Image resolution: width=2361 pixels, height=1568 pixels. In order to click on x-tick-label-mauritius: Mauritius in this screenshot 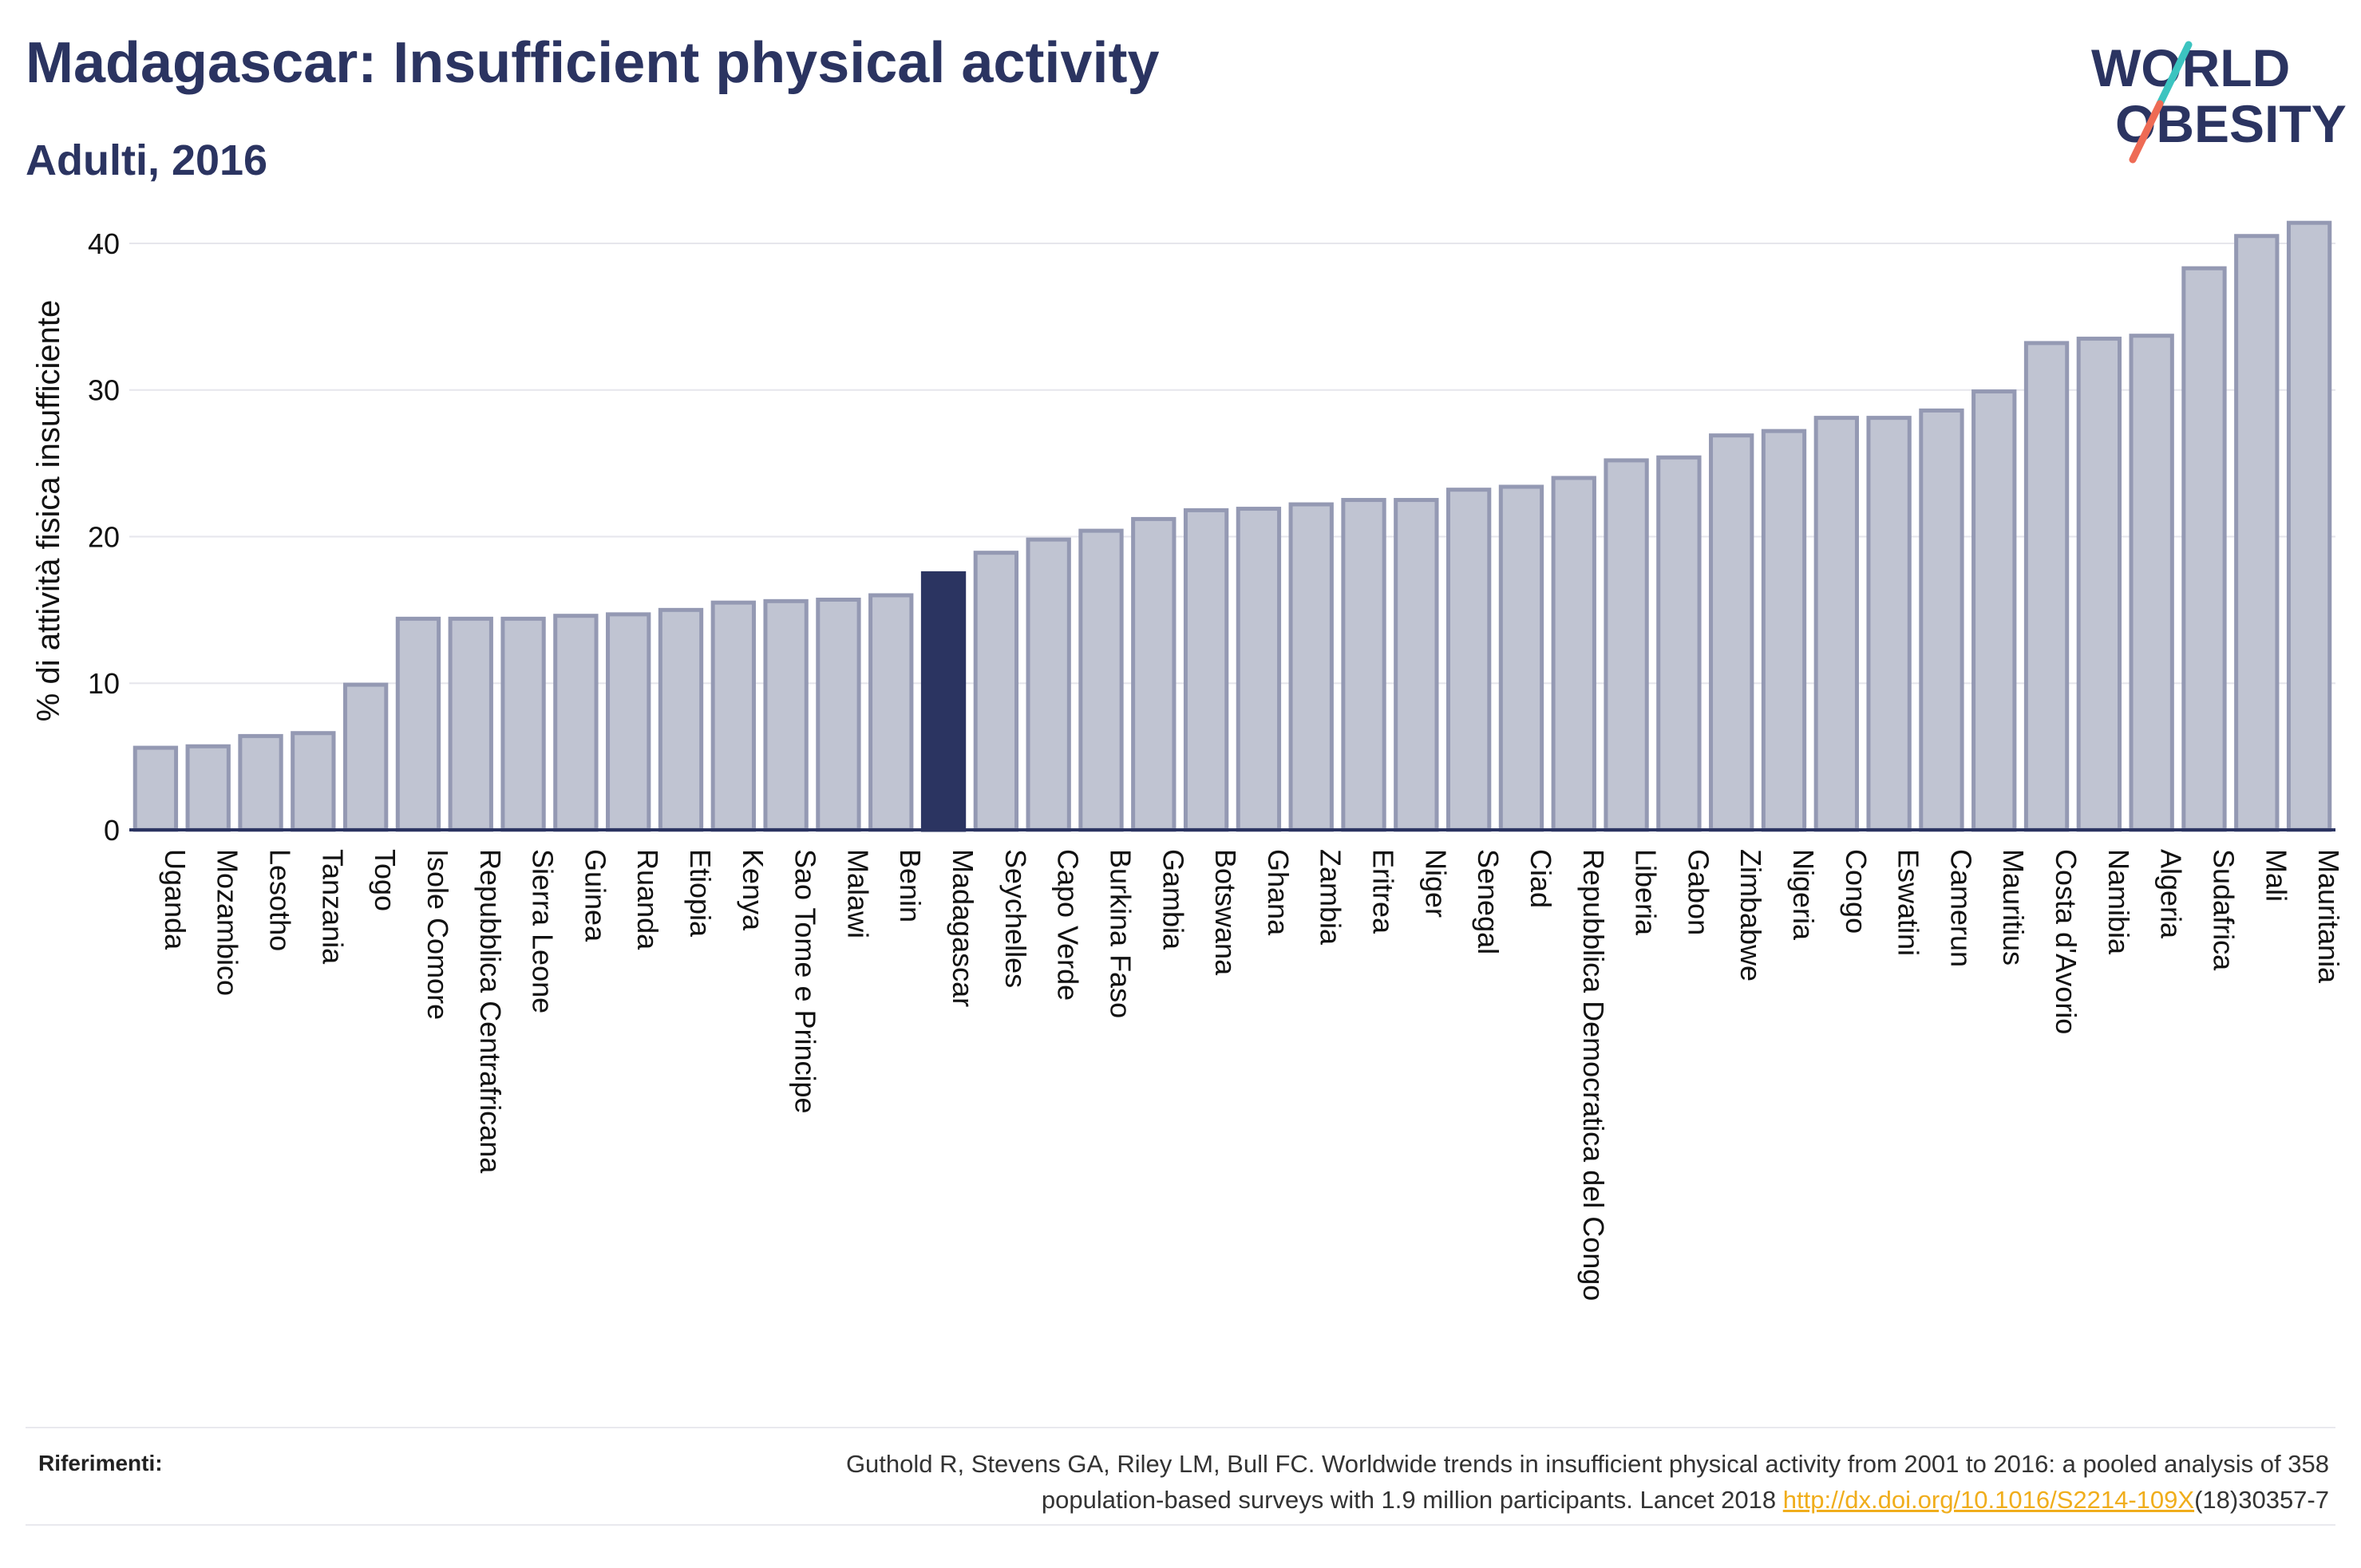, I will do `click(2013, 907)`.